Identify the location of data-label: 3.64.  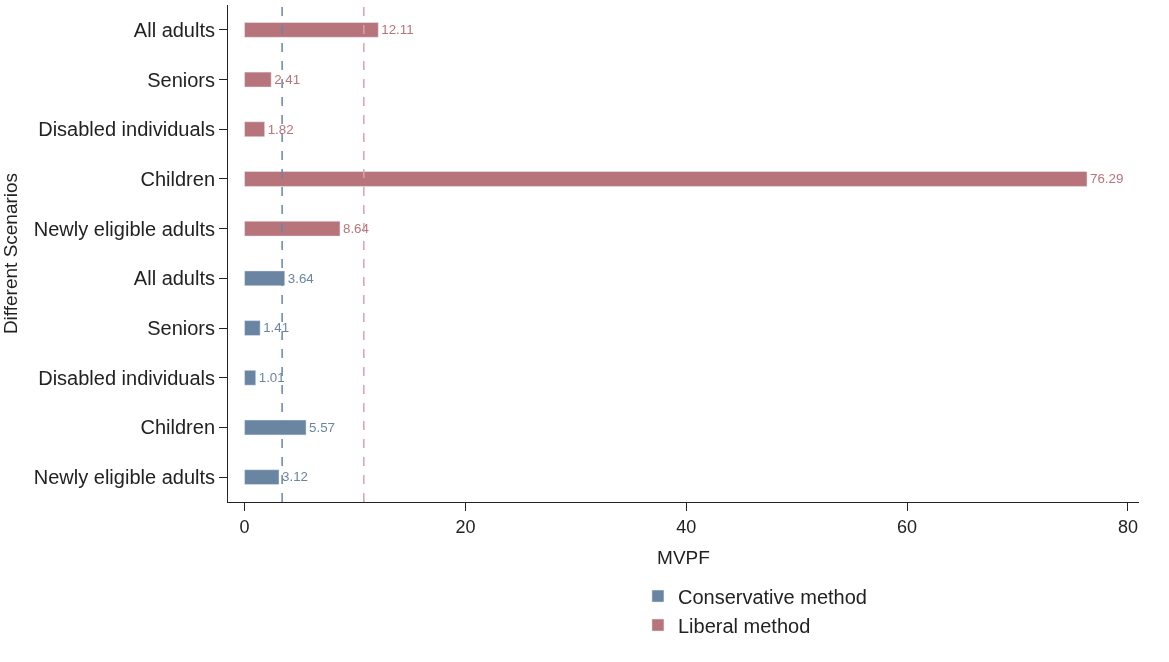
(301, 278).